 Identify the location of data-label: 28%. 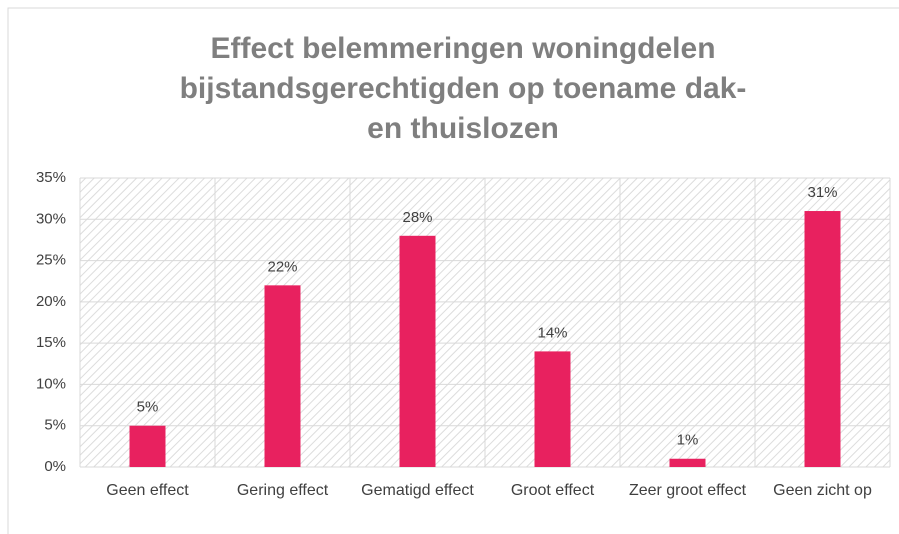
(417, 217).